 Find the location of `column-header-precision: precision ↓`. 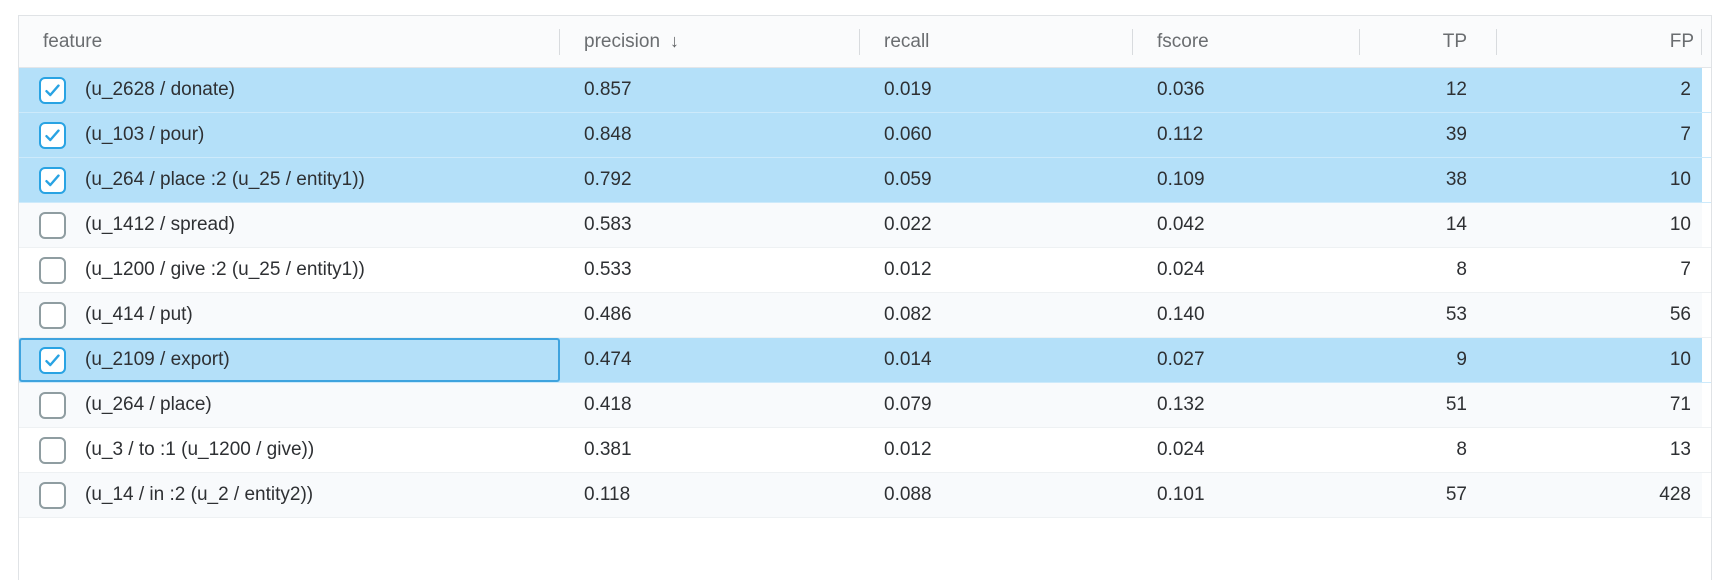

column-header-precision: precision ↓ is located at coordinates (710, 41).